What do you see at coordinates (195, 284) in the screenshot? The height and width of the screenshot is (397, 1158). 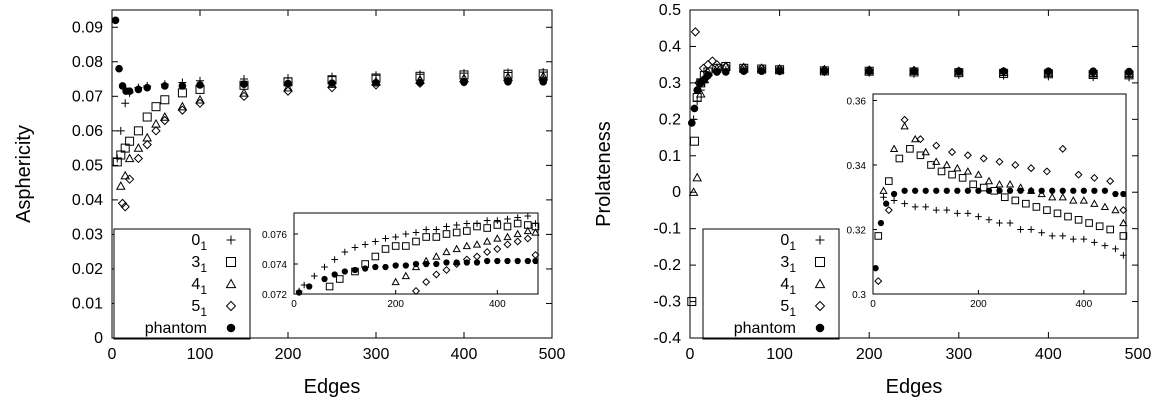 I see `legend-entry-name: 4` at bounding box center [195, 284].